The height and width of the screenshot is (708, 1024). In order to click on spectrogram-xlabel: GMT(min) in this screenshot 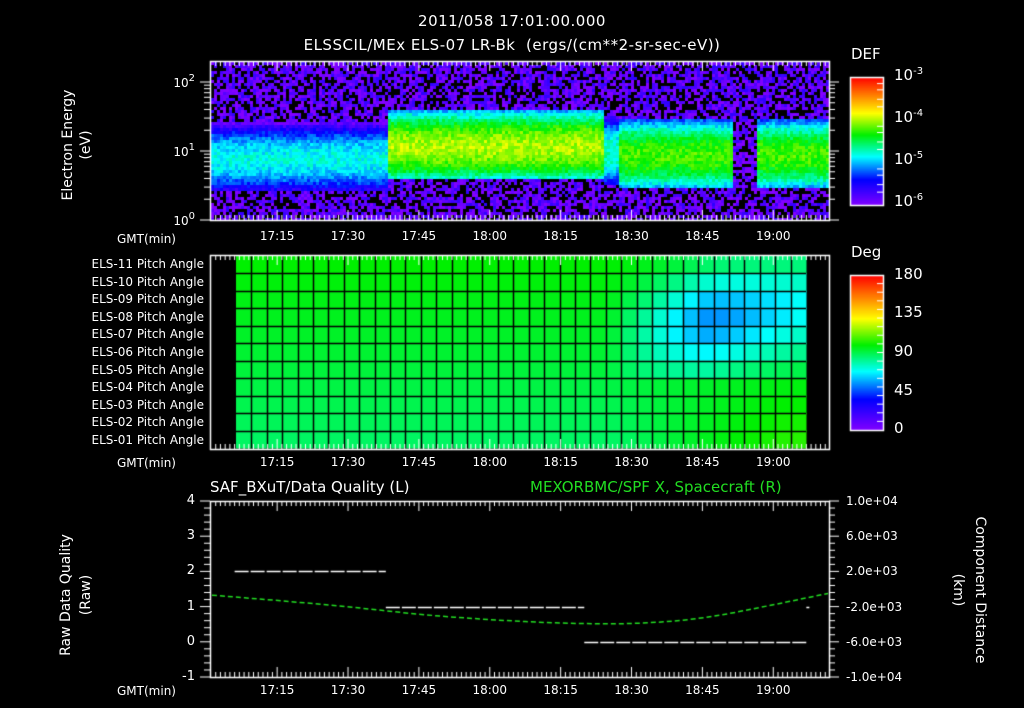, I will do `click(146, 239)`.